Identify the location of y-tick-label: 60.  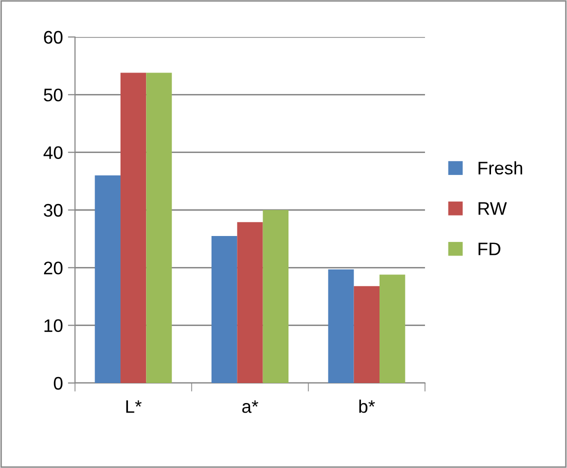
(53, 37).